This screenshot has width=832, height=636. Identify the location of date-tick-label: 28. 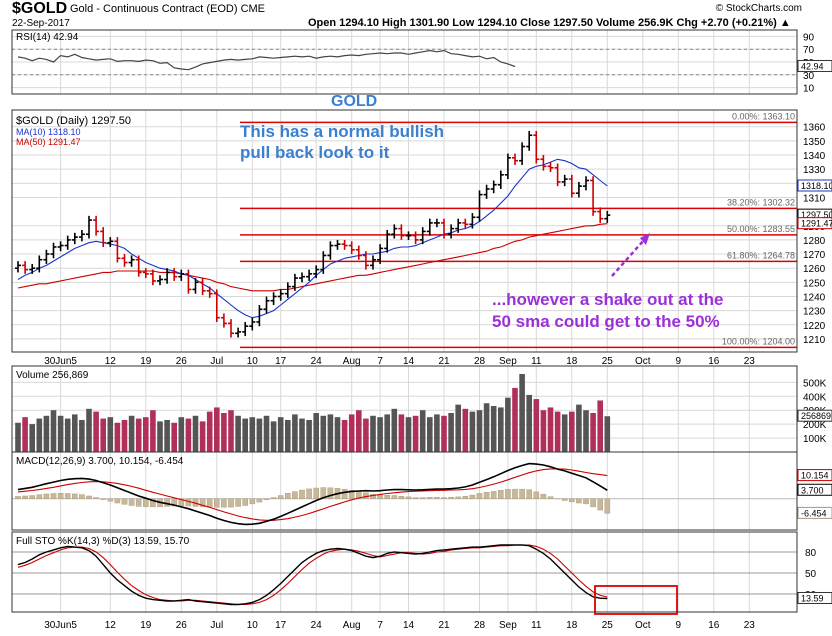
(480, 361).